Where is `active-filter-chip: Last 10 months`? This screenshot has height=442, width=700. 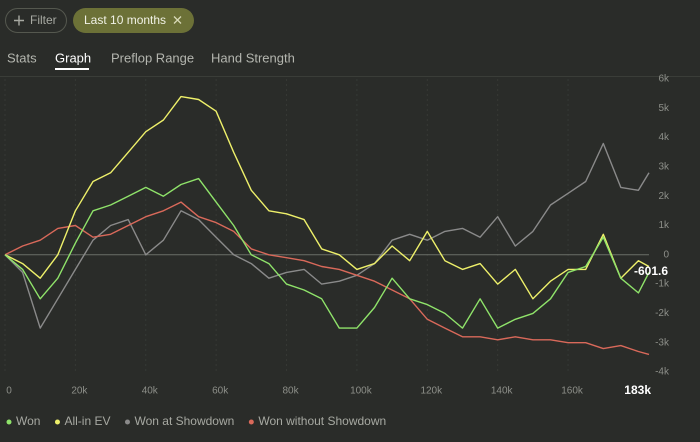
active-filter-chip: Last 10 months is located at coordinates (133, 20).